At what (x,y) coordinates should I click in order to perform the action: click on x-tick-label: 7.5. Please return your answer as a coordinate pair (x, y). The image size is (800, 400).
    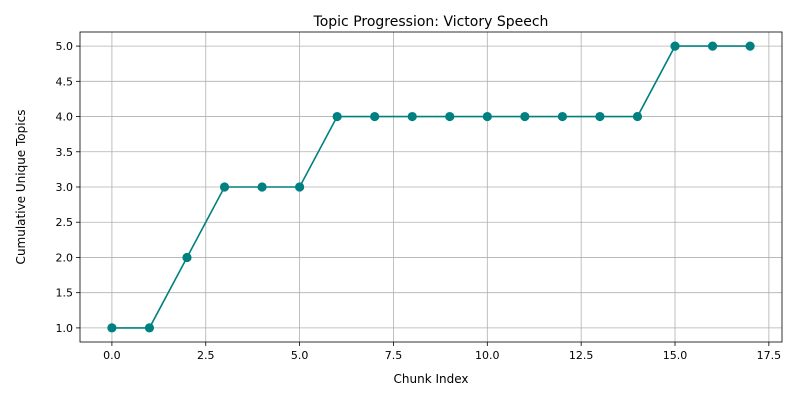
    Looking at the image, I should click on (394, 355).